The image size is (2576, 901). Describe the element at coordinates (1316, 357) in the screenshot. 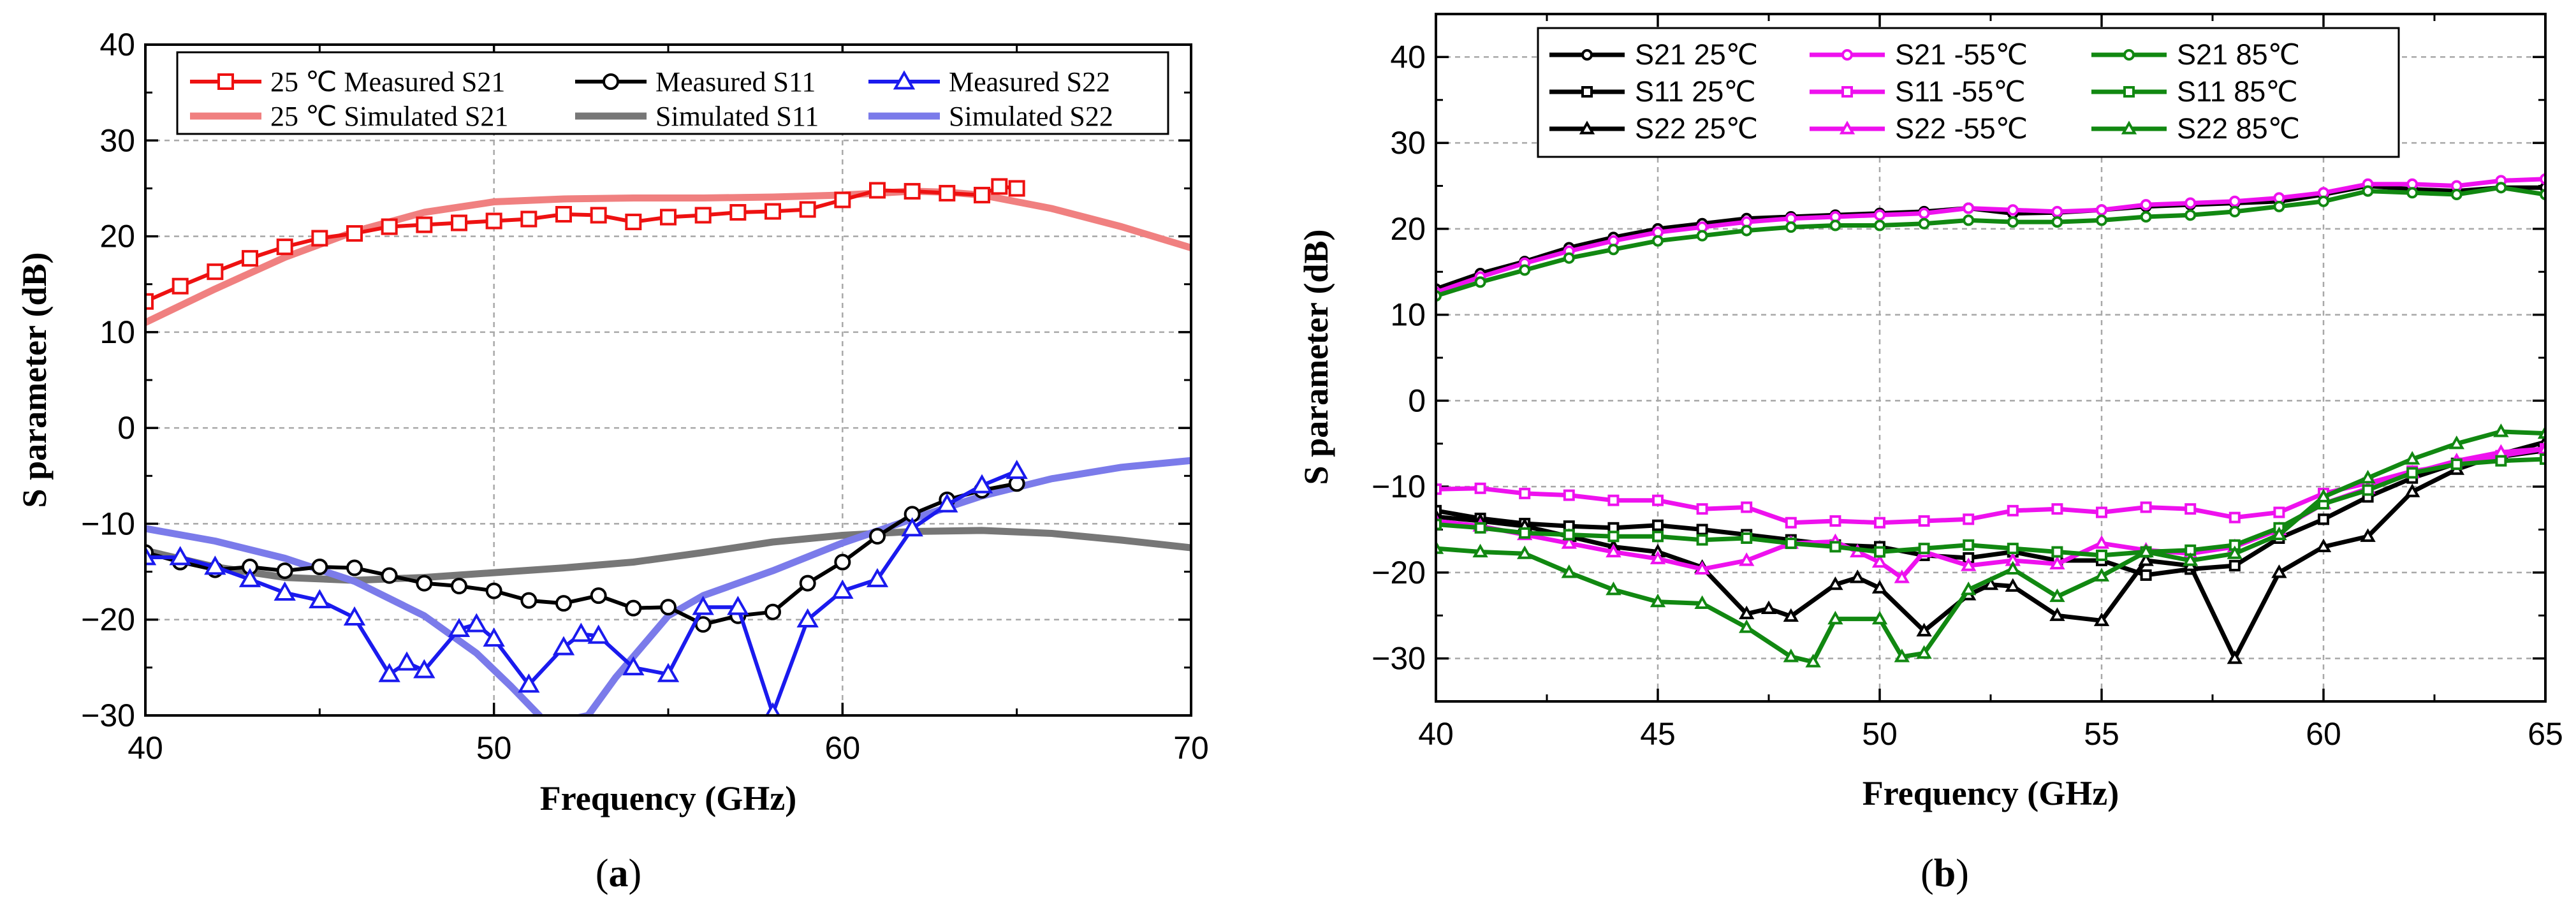

I see `panel-b-y-axis-title: S parameter (dB)` at that location.